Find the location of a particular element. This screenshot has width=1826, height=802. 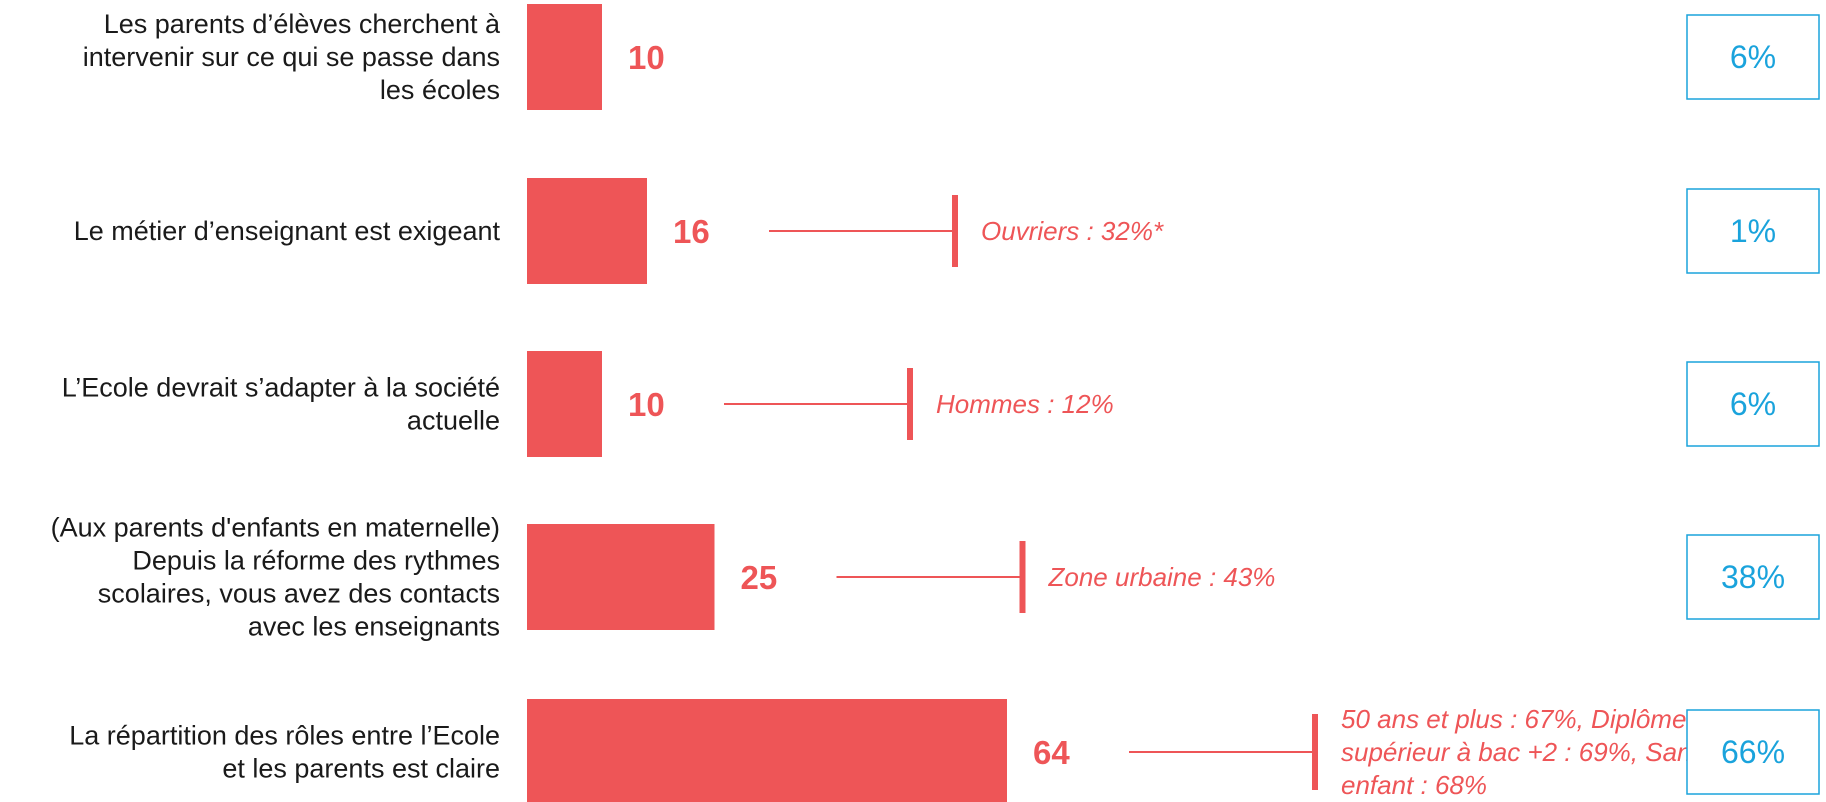

annotation-text-line: Ouvriers : 32%* is located at coordinates (1072, 231).